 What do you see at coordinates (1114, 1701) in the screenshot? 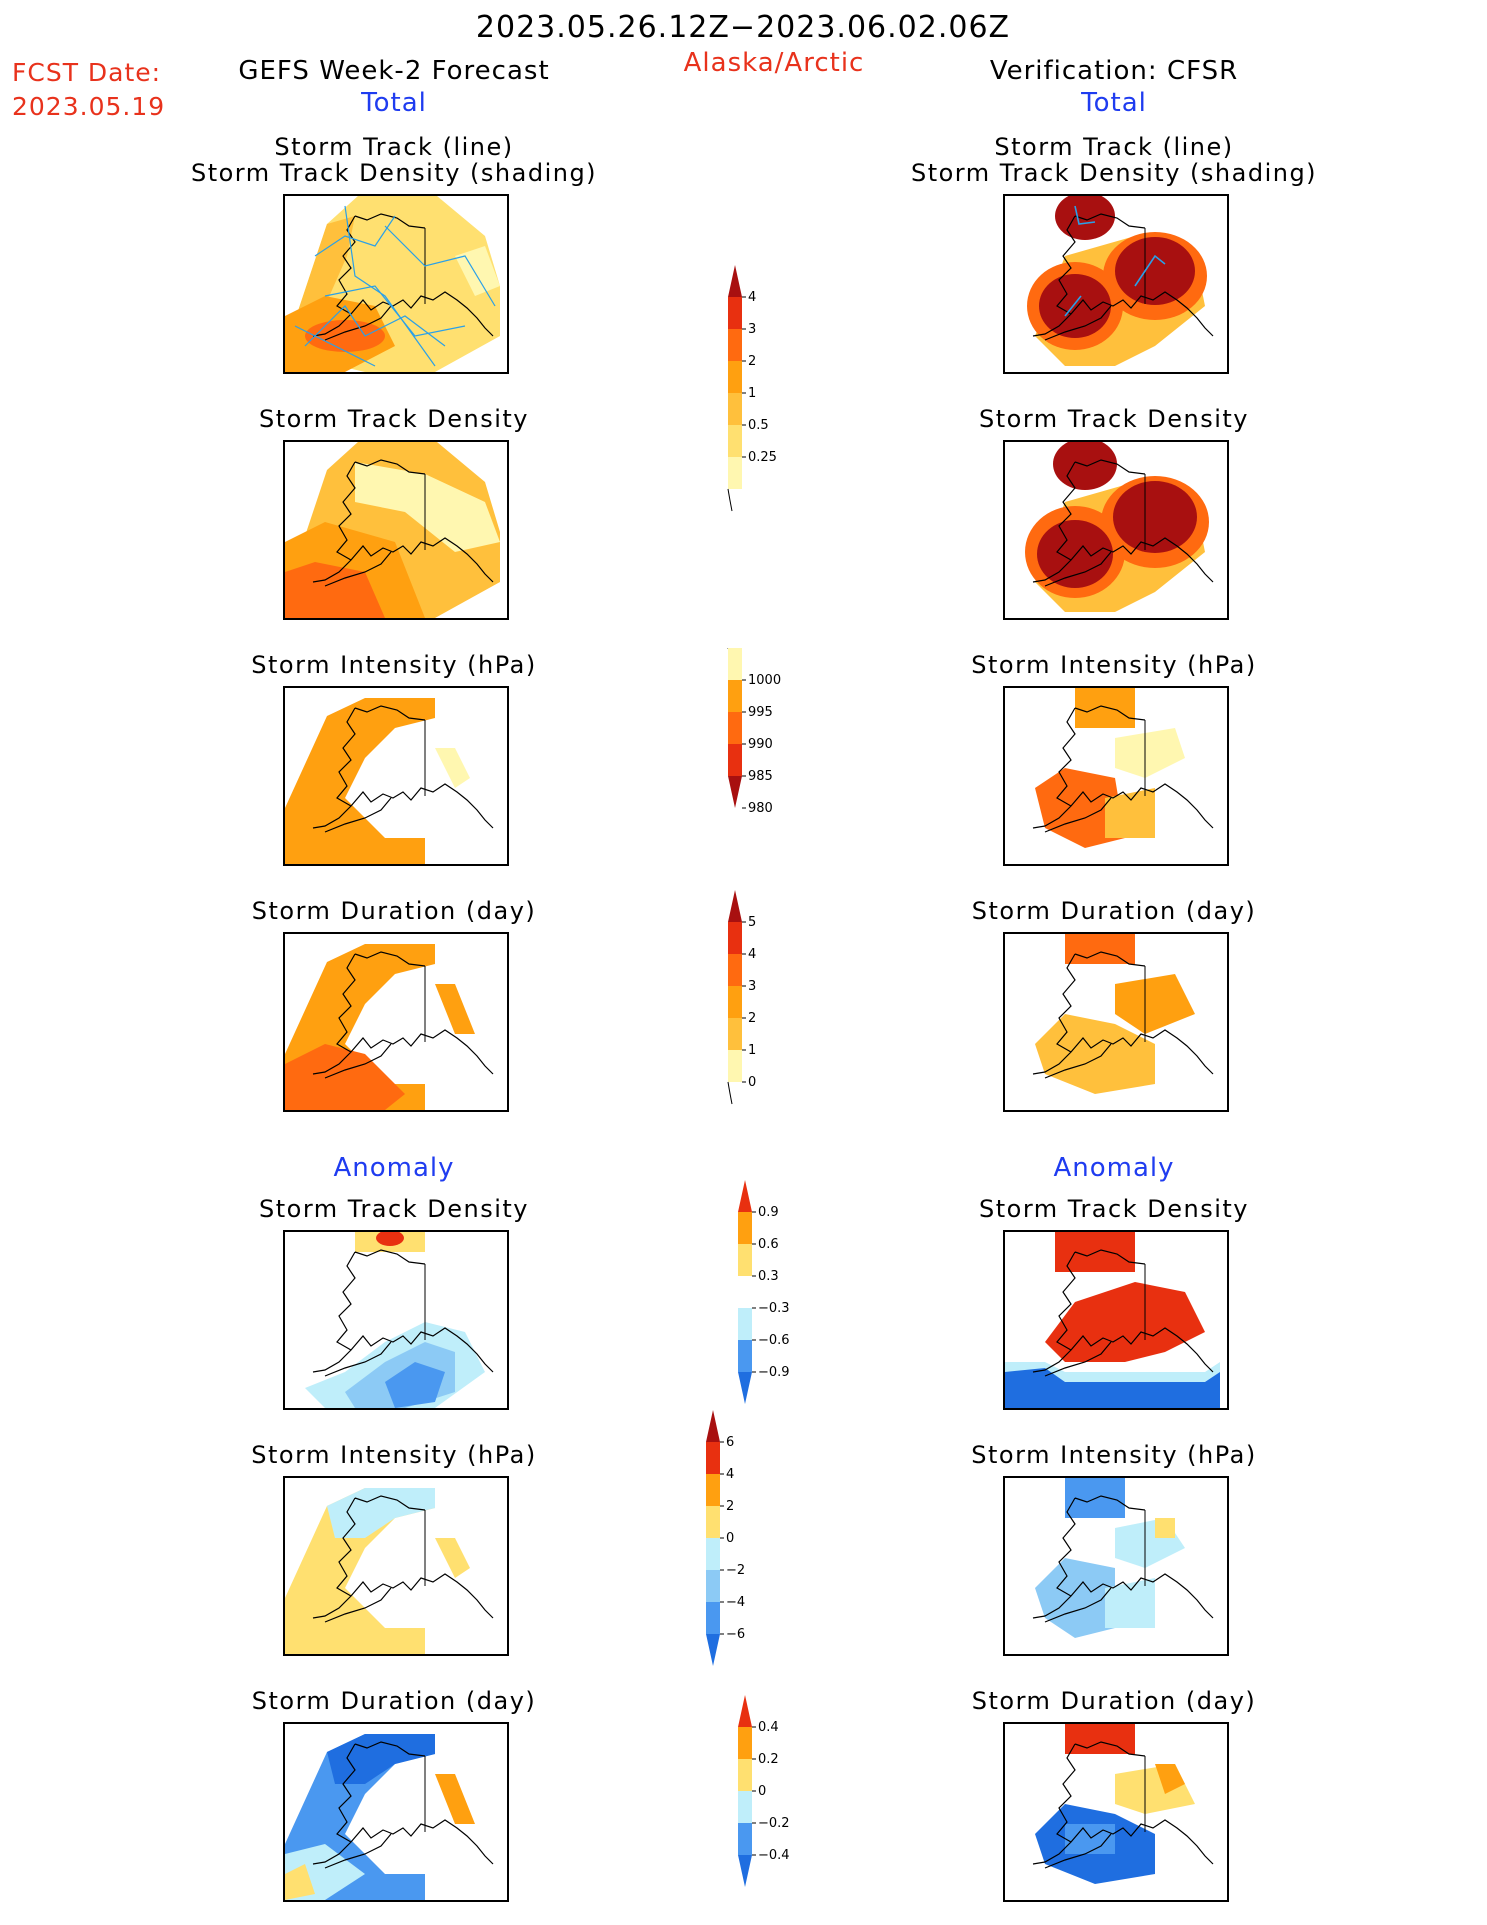
I see `right-duration-anom-title: Storm Duration (day)` at bounding box center [1114, 1701].